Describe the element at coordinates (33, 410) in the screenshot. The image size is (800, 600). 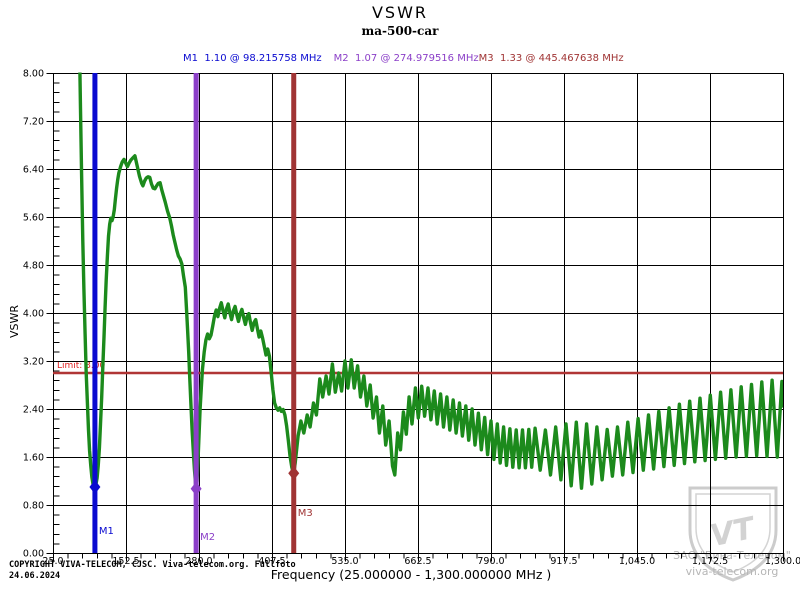
I see `y-tick-label: 2.40` at that location.